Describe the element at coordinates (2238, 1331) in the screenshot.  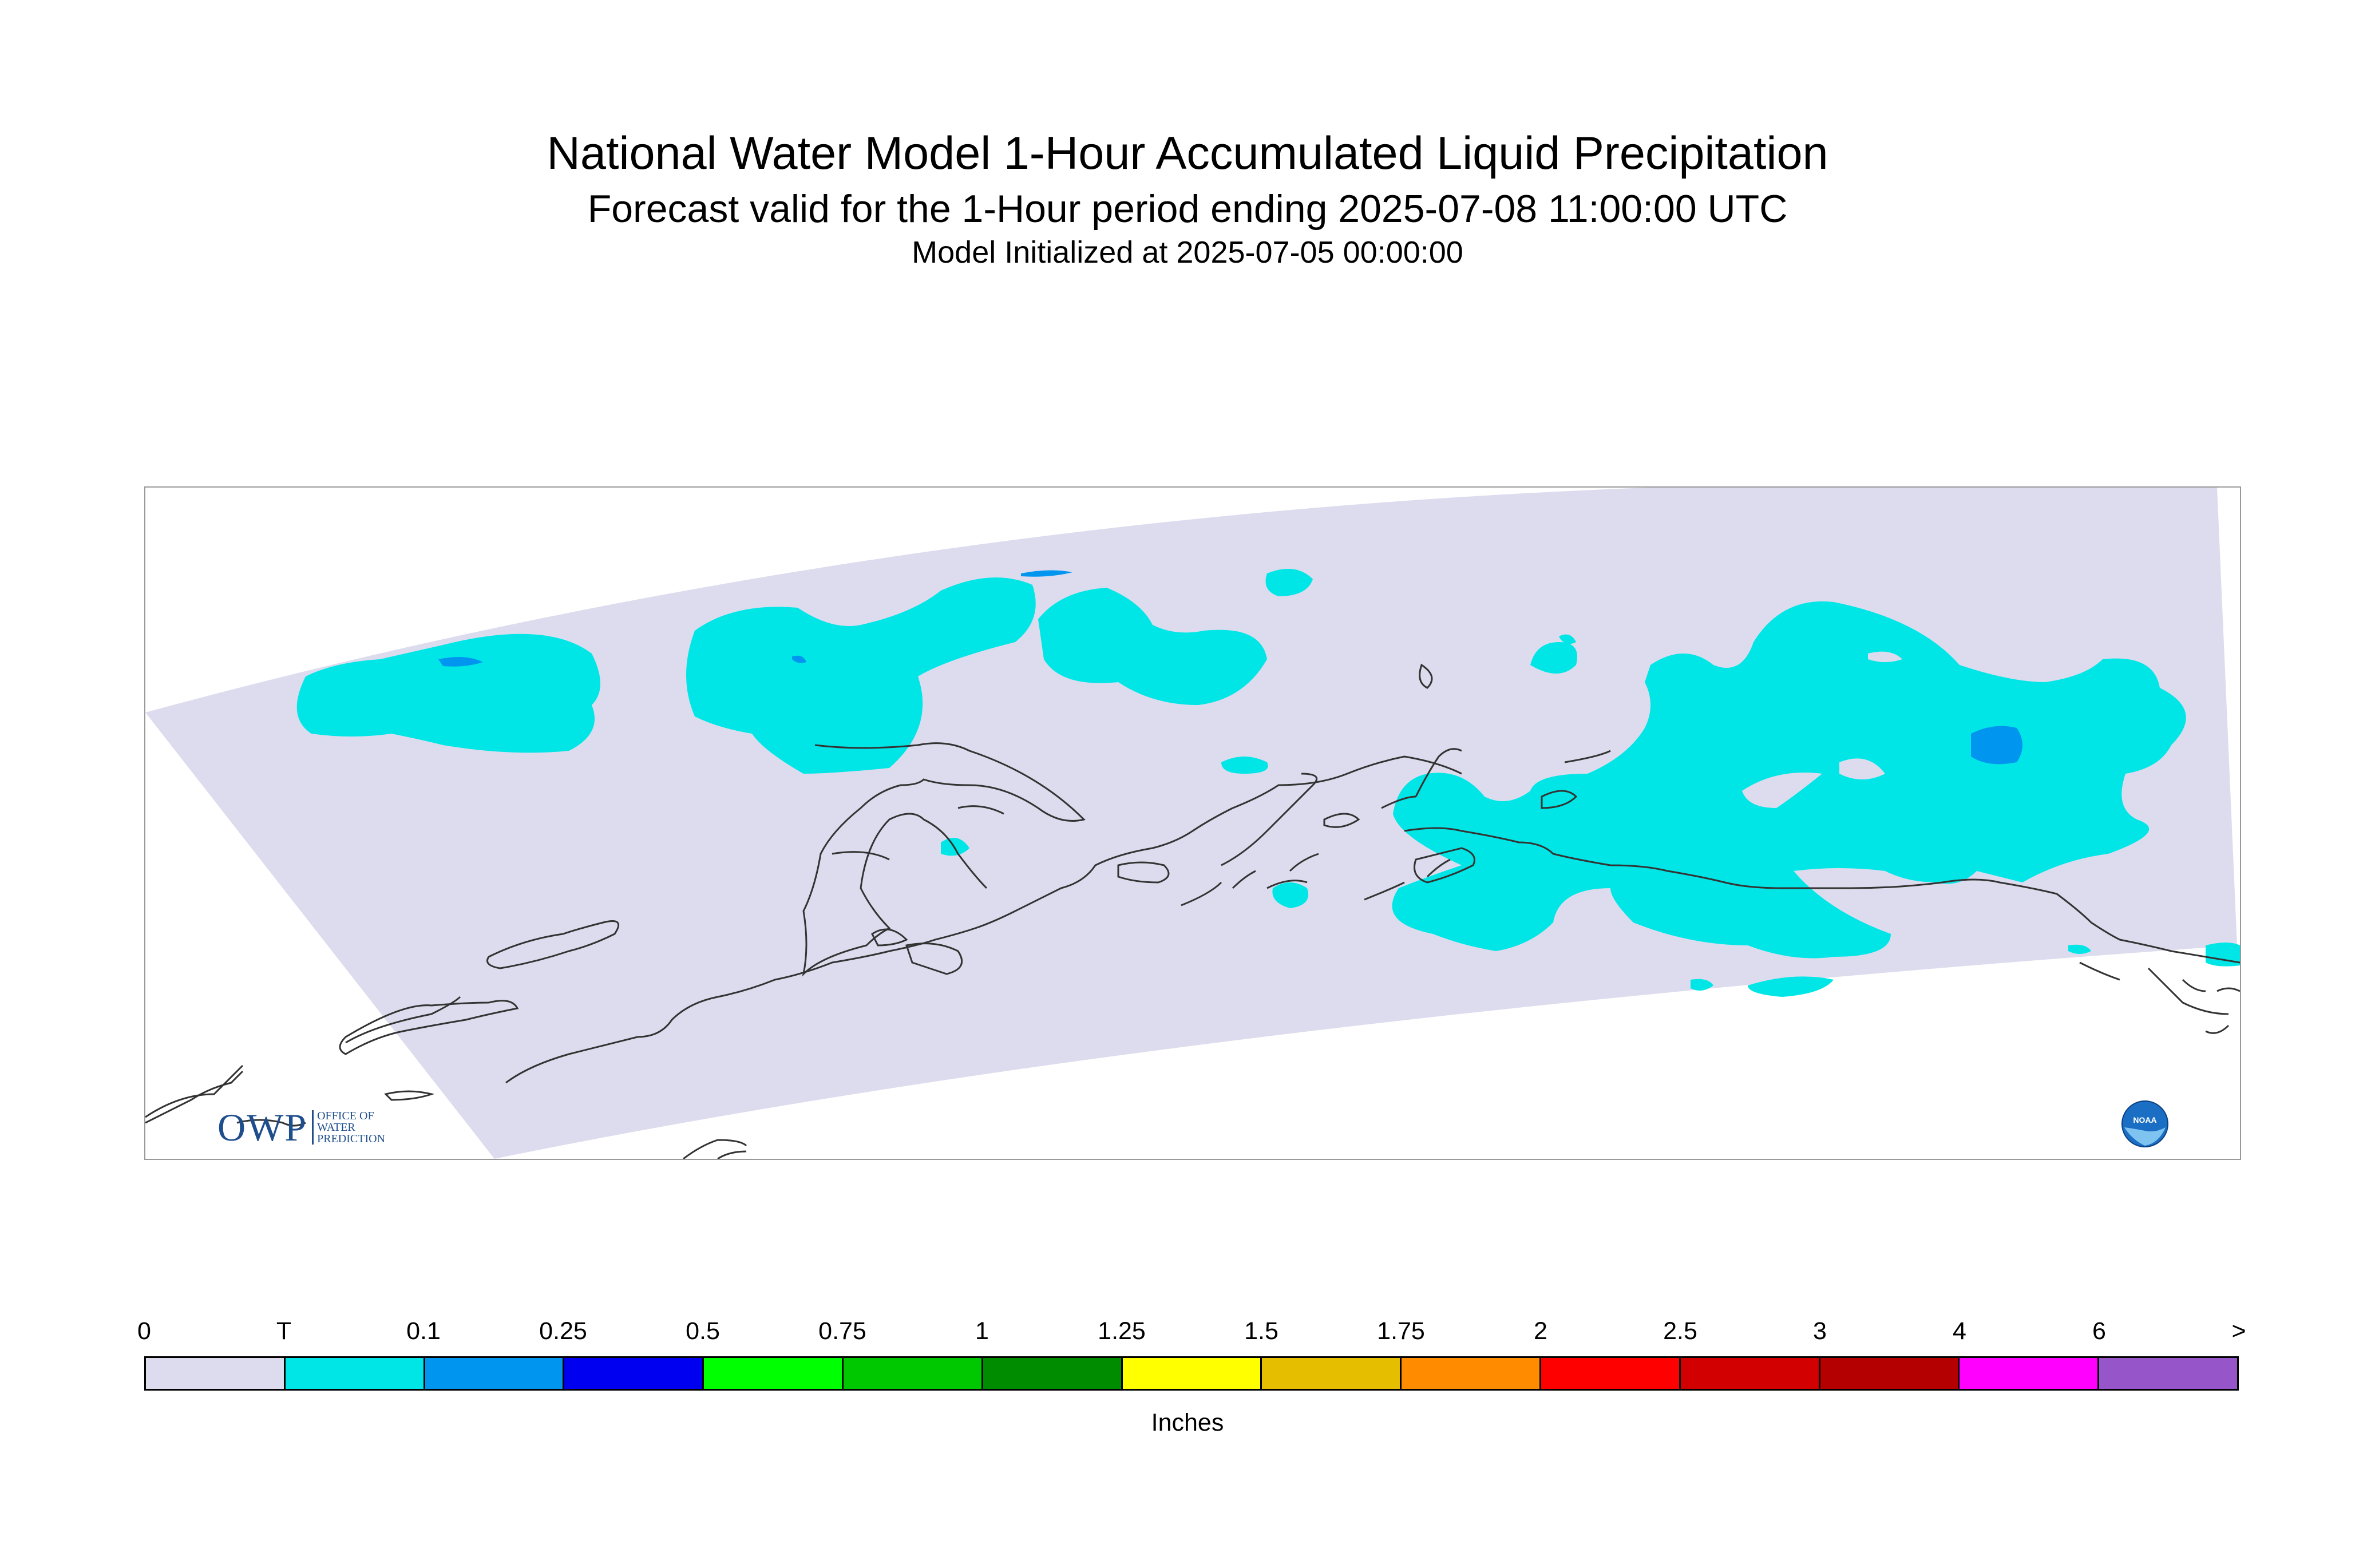
I see `legend-tick-label: >` at that location.